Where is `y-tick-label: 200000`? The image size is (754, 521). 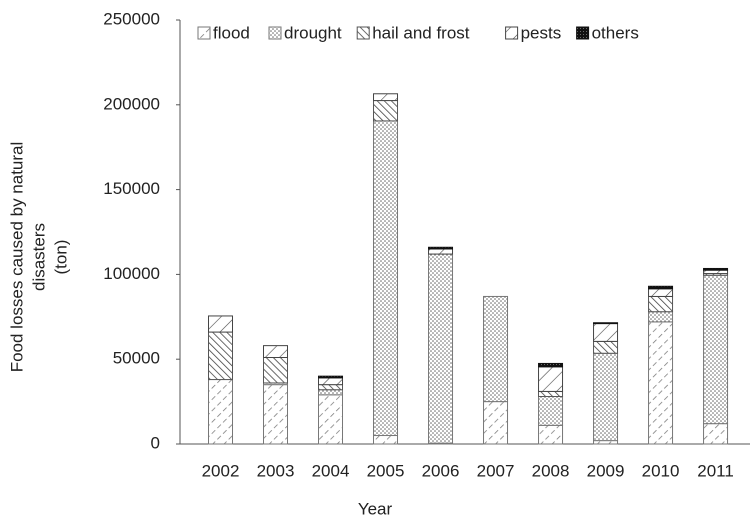 y-tick-label: 200000 is located at coordinates (131, 103).